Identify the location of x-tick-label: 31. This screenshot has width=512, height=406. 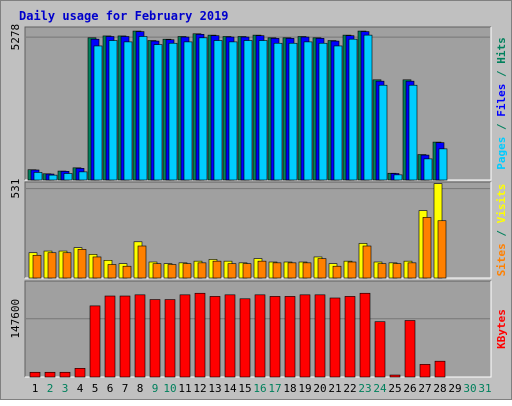
(484, 388).